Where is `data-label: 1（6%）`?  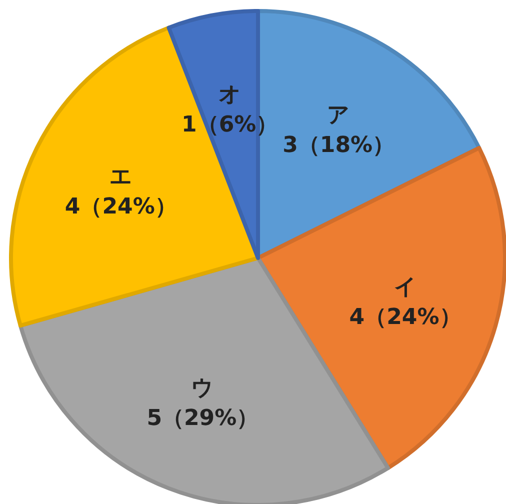
data-label: 1（6%） is located at coordinates (230, 125).